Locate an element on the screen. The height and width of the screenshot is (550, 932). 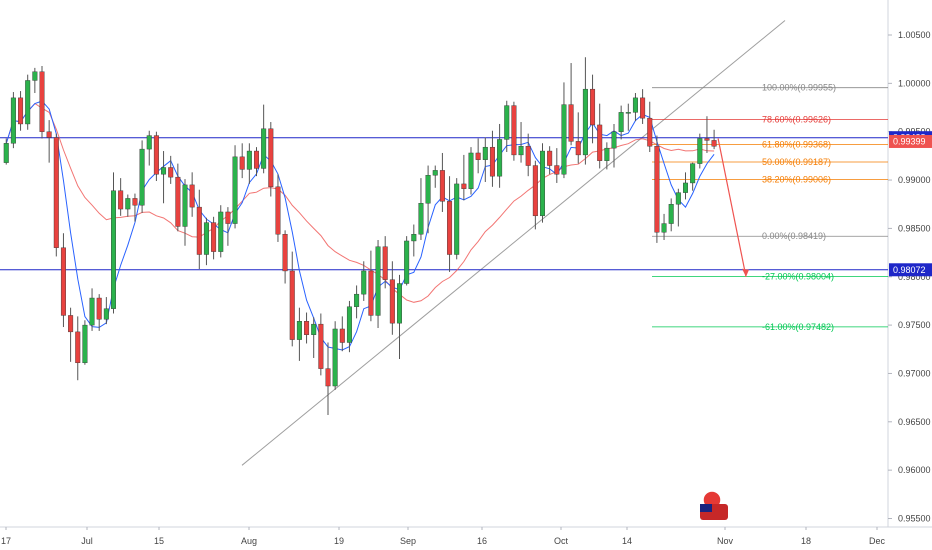
y-tick-label: 0.97000 is located at coordinates (914, 373).